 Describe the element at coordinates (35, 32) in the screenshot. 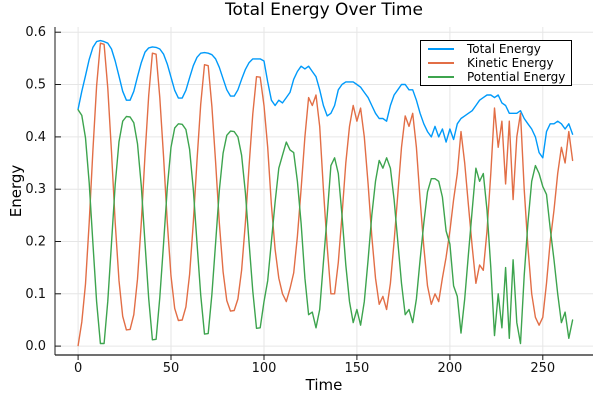

I see `y-tick-label: 0.6` at that location.